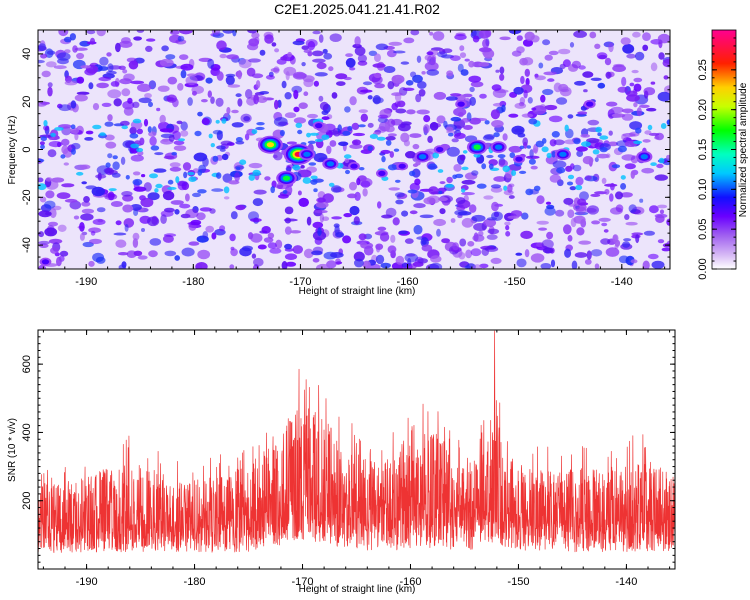 The height and width of the screenshot is (600, 750). I want to click on colorbar-tick-label: 0.15, so click(703, 149).